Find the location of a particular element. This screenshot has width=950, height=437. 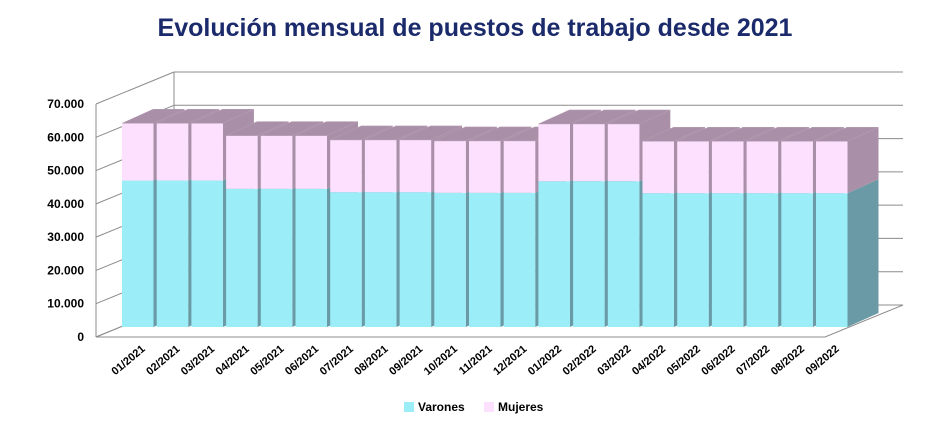

y-tick-label: 70.000 is located at coordinates (65, 104).